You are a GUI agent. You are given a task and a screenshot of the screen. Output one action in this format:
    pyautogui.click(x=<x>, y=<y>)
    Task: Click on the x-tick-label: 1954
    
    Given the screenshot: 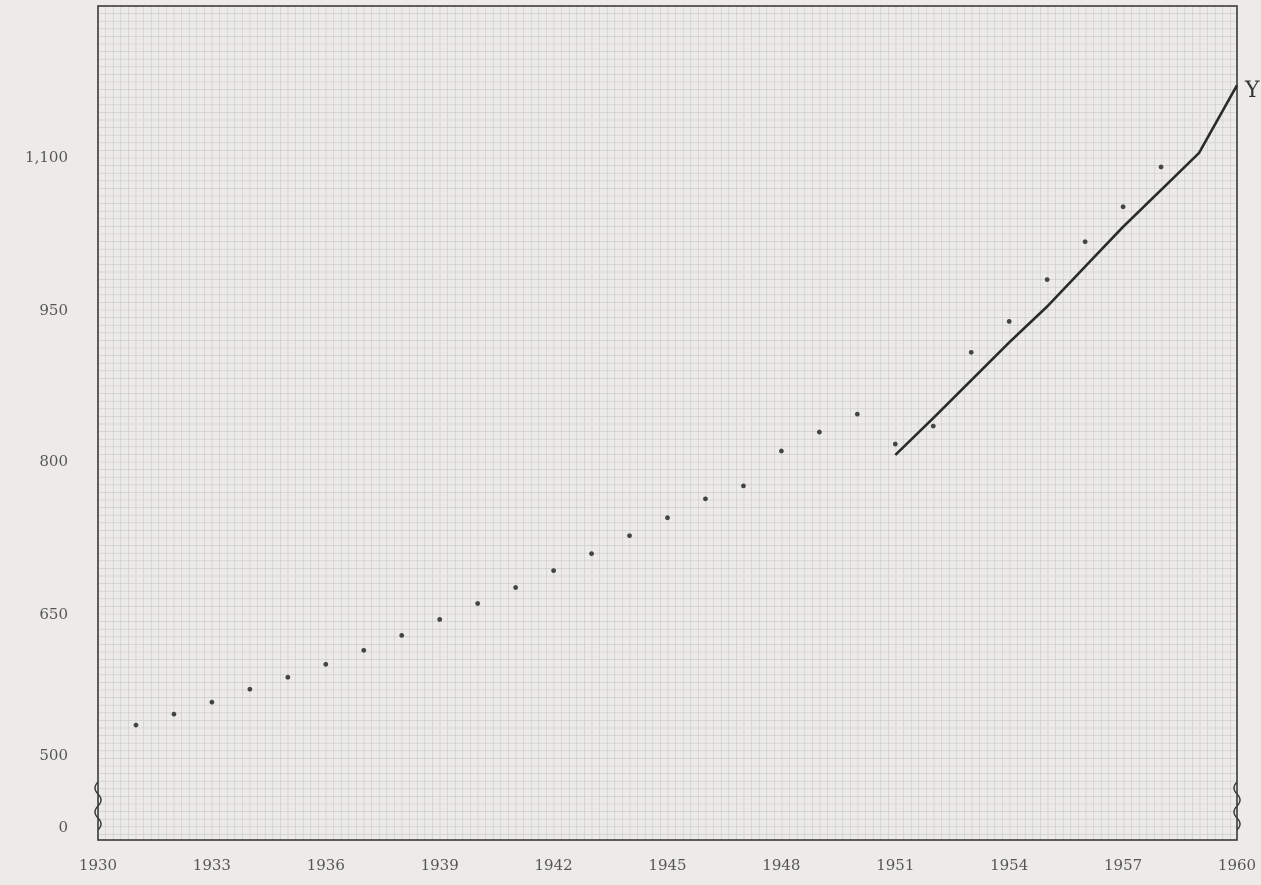 What is the action you would take?
    pyautogui.click(x=1009, y=865)
    